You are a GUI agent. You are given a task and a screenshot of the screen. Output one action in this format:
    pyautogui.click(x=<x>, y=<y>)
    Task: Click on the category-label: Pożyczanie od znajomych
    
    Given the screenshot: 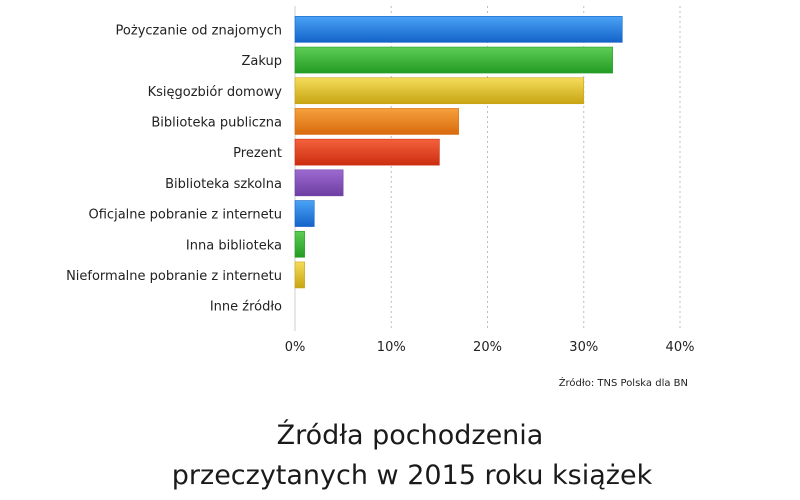 What is the action you would take?
    pyautogui.click(x=199, y=30)
    